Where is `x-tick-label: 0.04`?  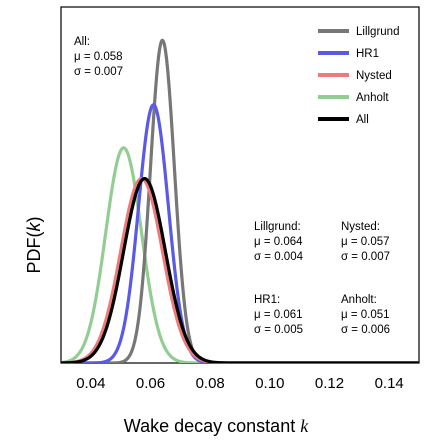 x-tick-label: 0.04 is located at coordinates (90, 383).